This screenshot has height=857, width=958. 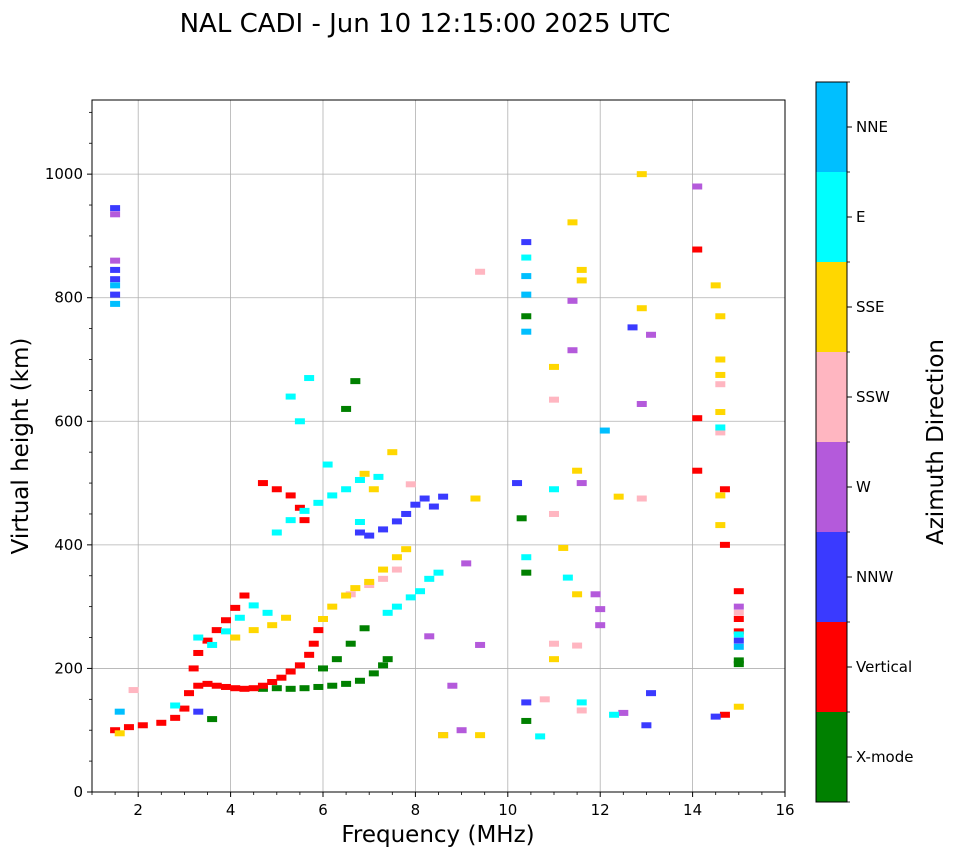 What do you see at coordinates (863, 487) in the screenshot?
I see `colorbar-tick-label: W` at bounding box center [863, 487].